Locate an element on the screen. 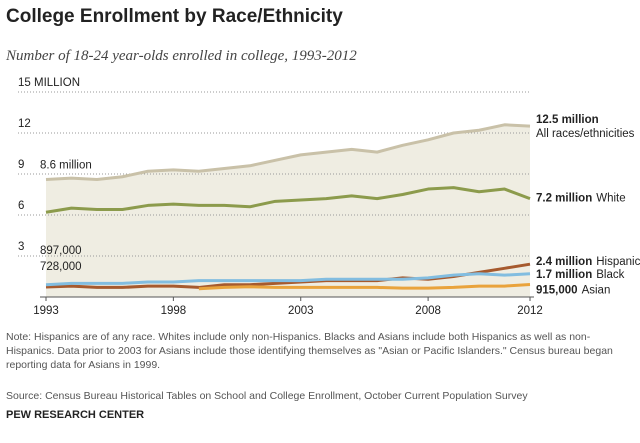 The width and height of the screenshot is (640, 443). start-label: 897,000 is located at coordinates (61, 251).